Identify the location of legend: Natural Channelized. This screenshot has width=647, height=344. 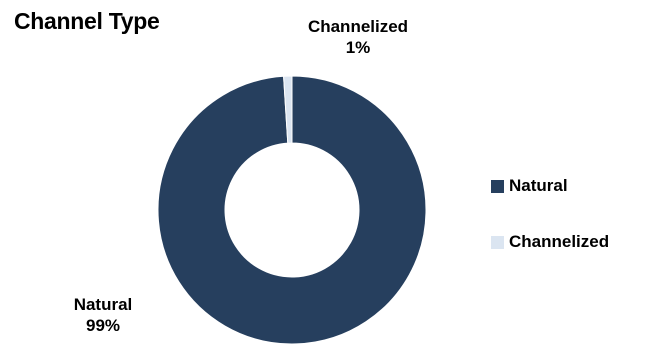
(550, 230).